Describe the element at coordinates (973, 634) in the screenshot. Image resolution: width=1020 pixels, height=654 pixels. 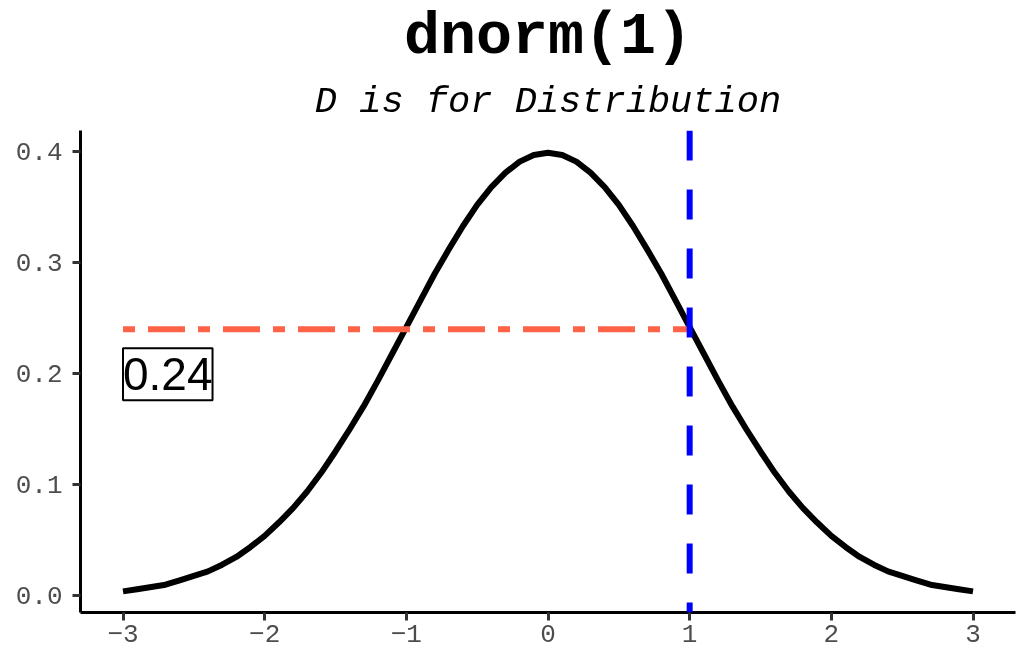
I see `x-tick-label: 3` at that location.